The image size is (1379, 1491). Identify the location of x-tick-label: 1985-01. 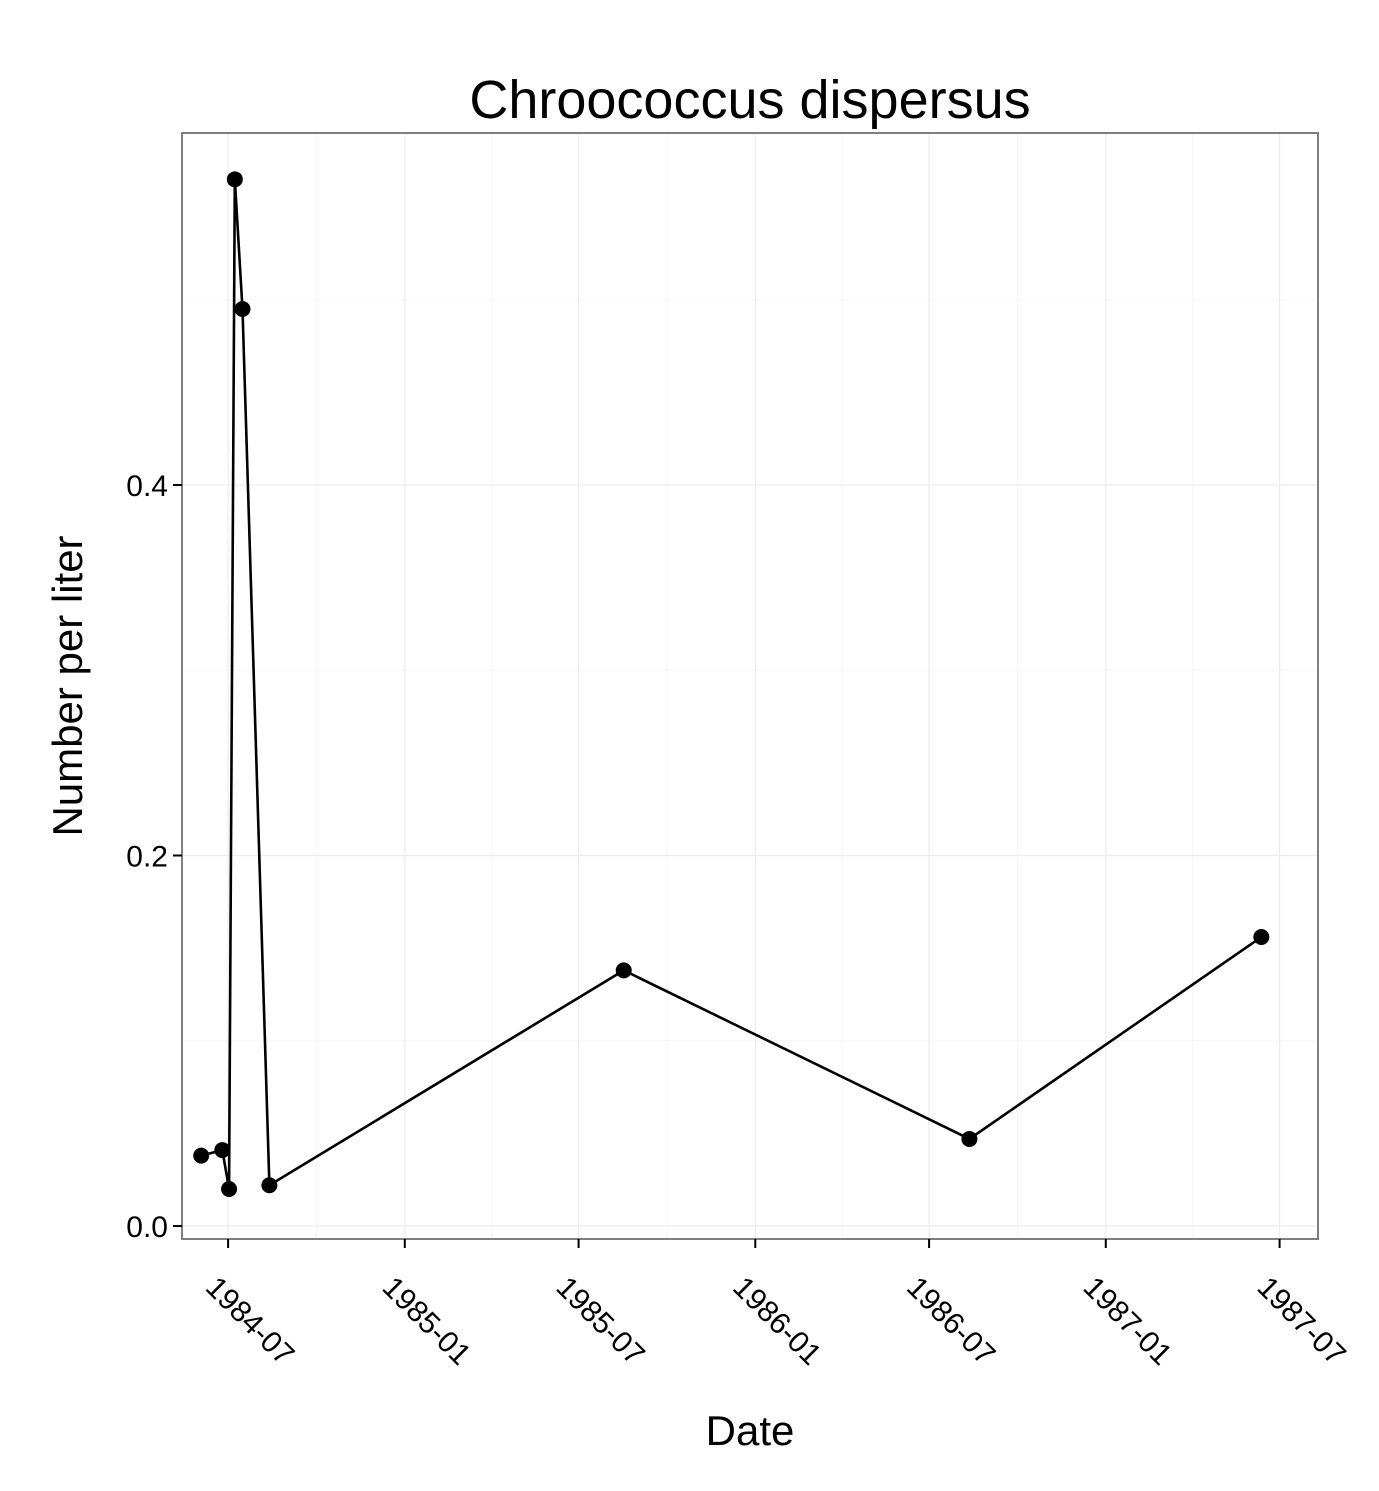
(426, 1321).